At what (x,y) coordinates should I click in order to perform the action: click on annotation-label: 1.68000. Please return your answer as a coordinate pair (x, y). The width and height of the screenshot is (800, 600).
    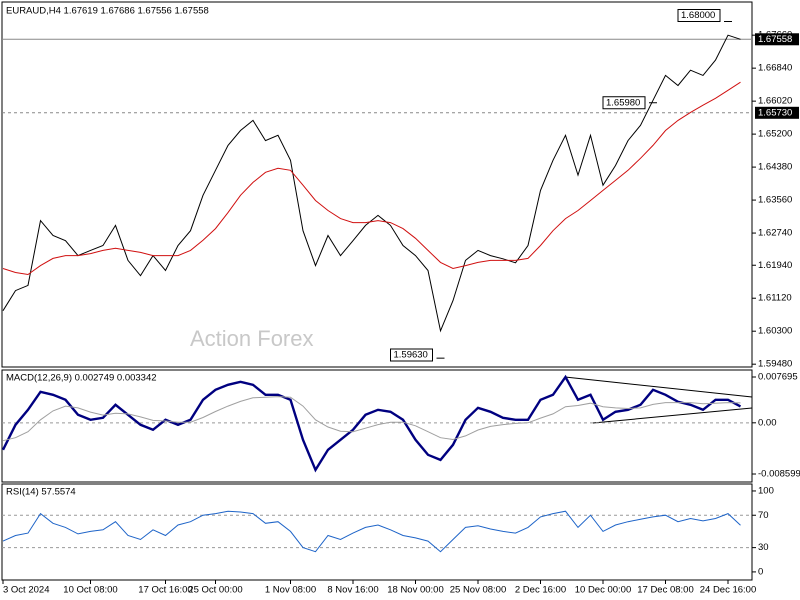
    Looking at the image, I should click on (698, 15).